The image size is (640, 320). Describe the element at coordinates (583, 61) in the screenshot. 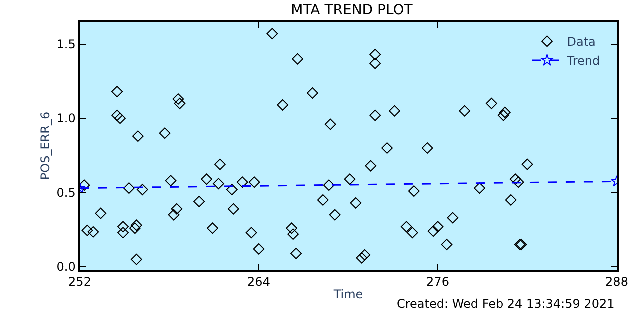

I see `legend-label: Trend` at that location.